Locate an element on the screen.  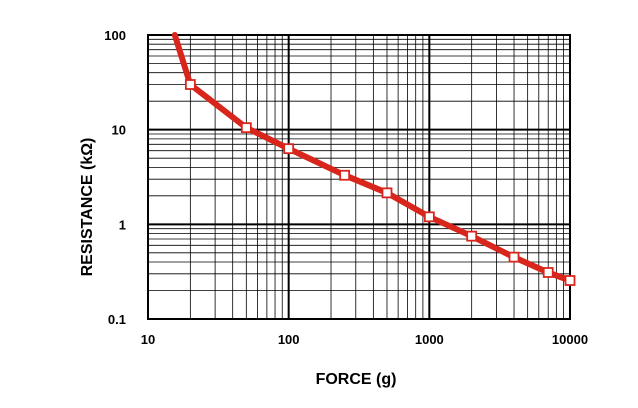
x-tick-label: 10 is located at coordinates (148, 339).